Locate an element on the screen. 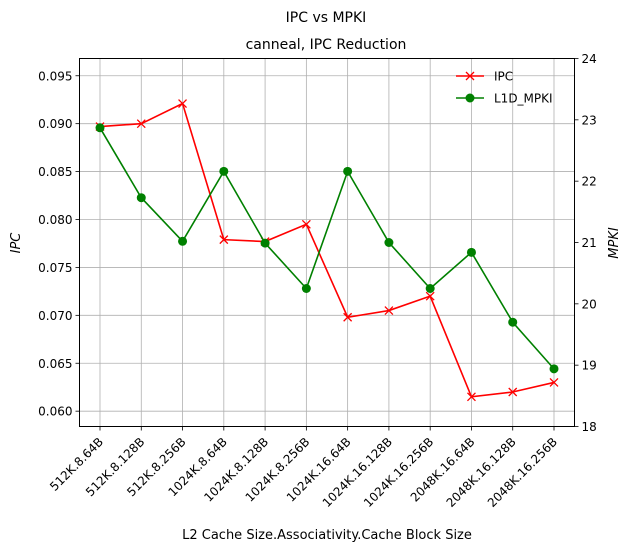 This screenshot has height=552, width=631. y-tick-label: 0.075 is located at coordinates (55, 268).